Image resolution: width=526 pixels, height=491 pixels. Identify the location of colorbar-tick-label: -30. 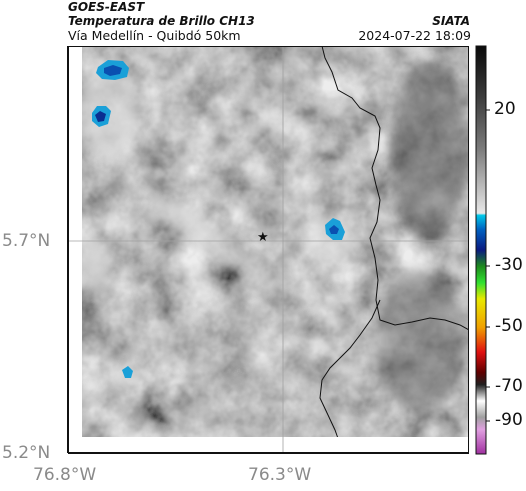
(509, 265).